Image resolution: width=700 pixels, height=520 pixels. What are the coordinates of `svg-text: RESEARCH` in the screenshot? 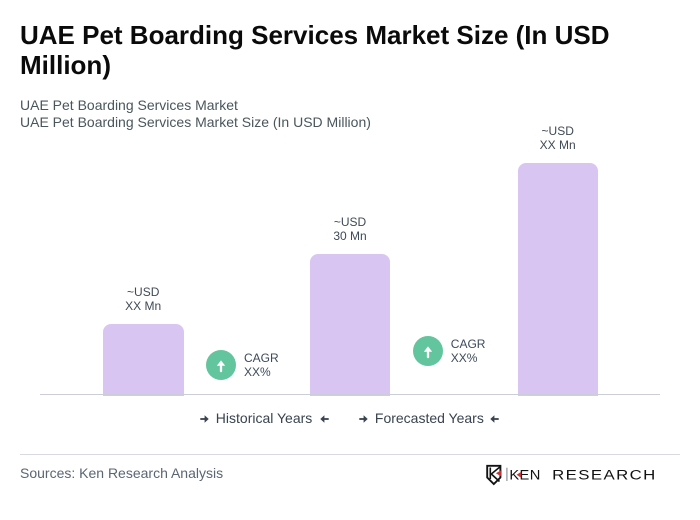 It's located at (603, 475).